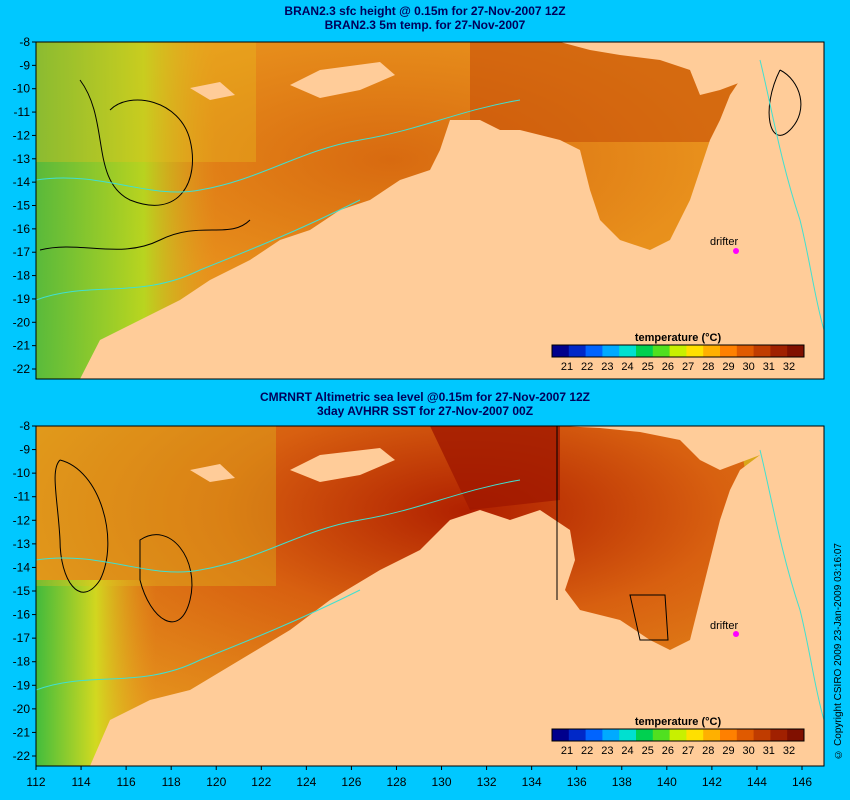 This screenshot has height=800, width=850. I want to click on colorbar-tick-label: 25, so click(648, 367).